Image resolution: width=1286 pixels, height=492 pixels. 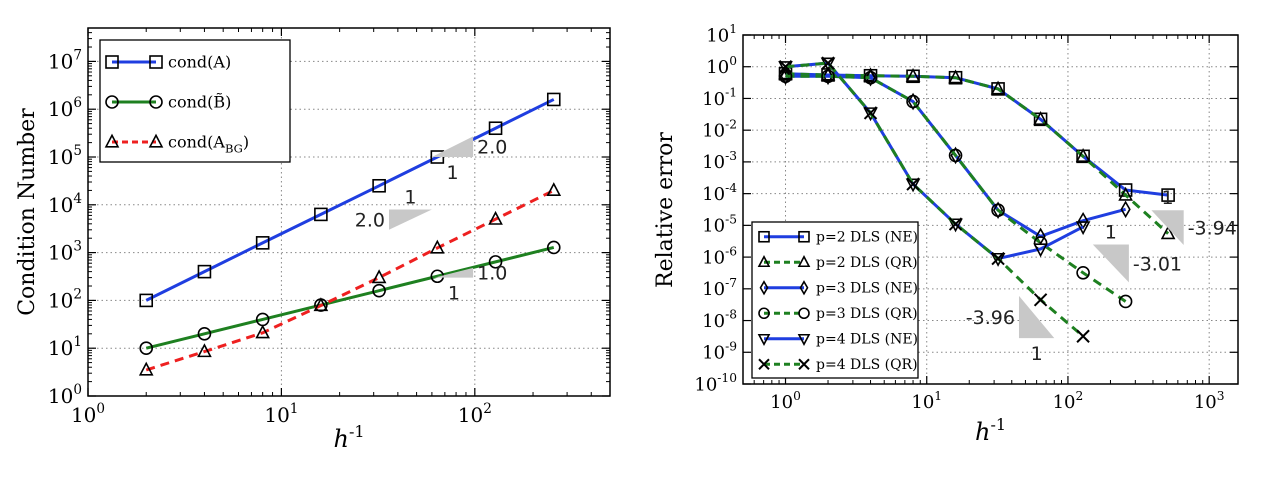 I want to click on legend-box, so click(x=835, y=300).